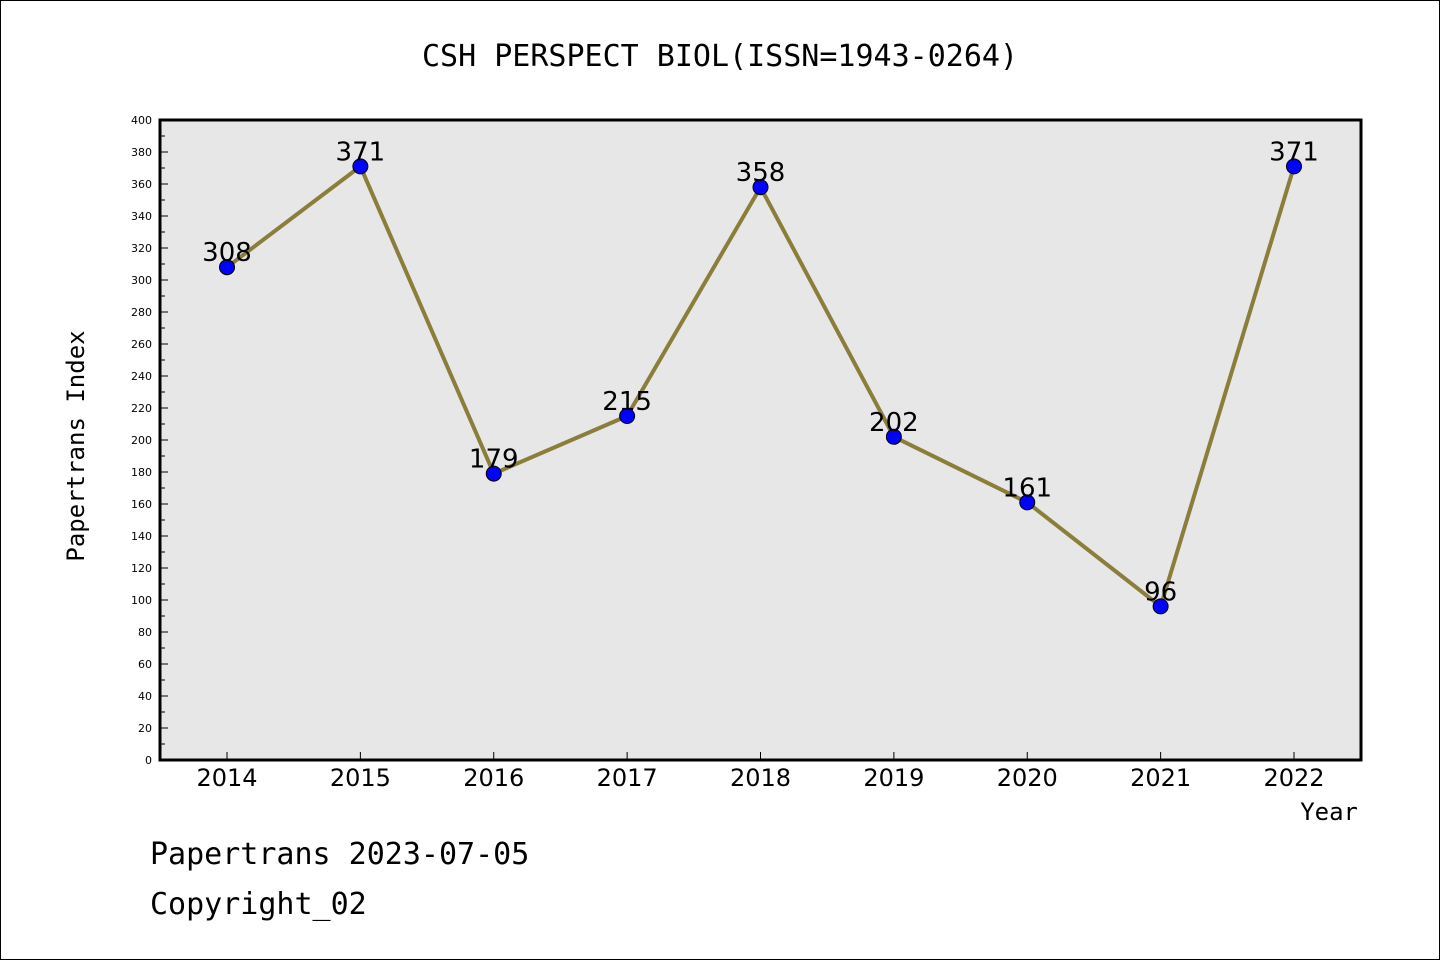 Image resolution: width=1440 pixels, height=960 pixels. What do you see at coordinates (494, 460) in the screenshot?
I see `data-label: 179` at bounding box center [494, 460].